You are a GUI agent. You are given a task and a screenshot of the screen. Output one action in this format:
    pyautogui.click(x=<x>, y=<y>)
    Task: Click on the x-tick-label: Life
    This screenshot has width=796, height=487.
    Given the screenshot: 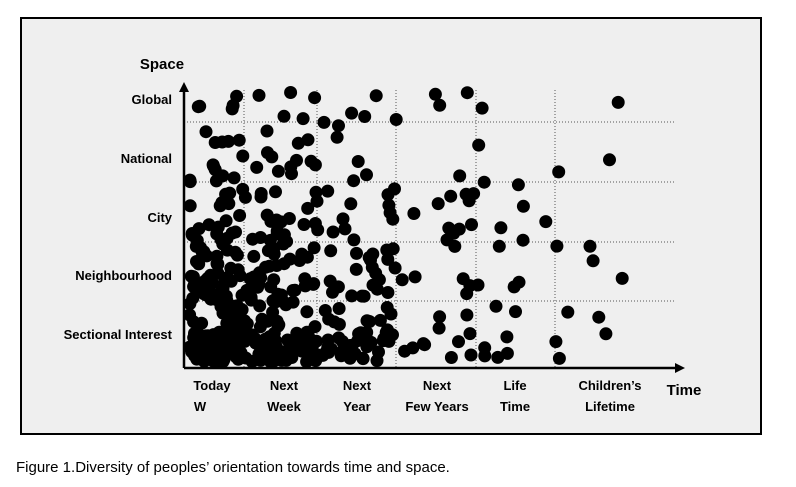 What is the action you would take?
    pyautogui.click(x=514, y=385)
    